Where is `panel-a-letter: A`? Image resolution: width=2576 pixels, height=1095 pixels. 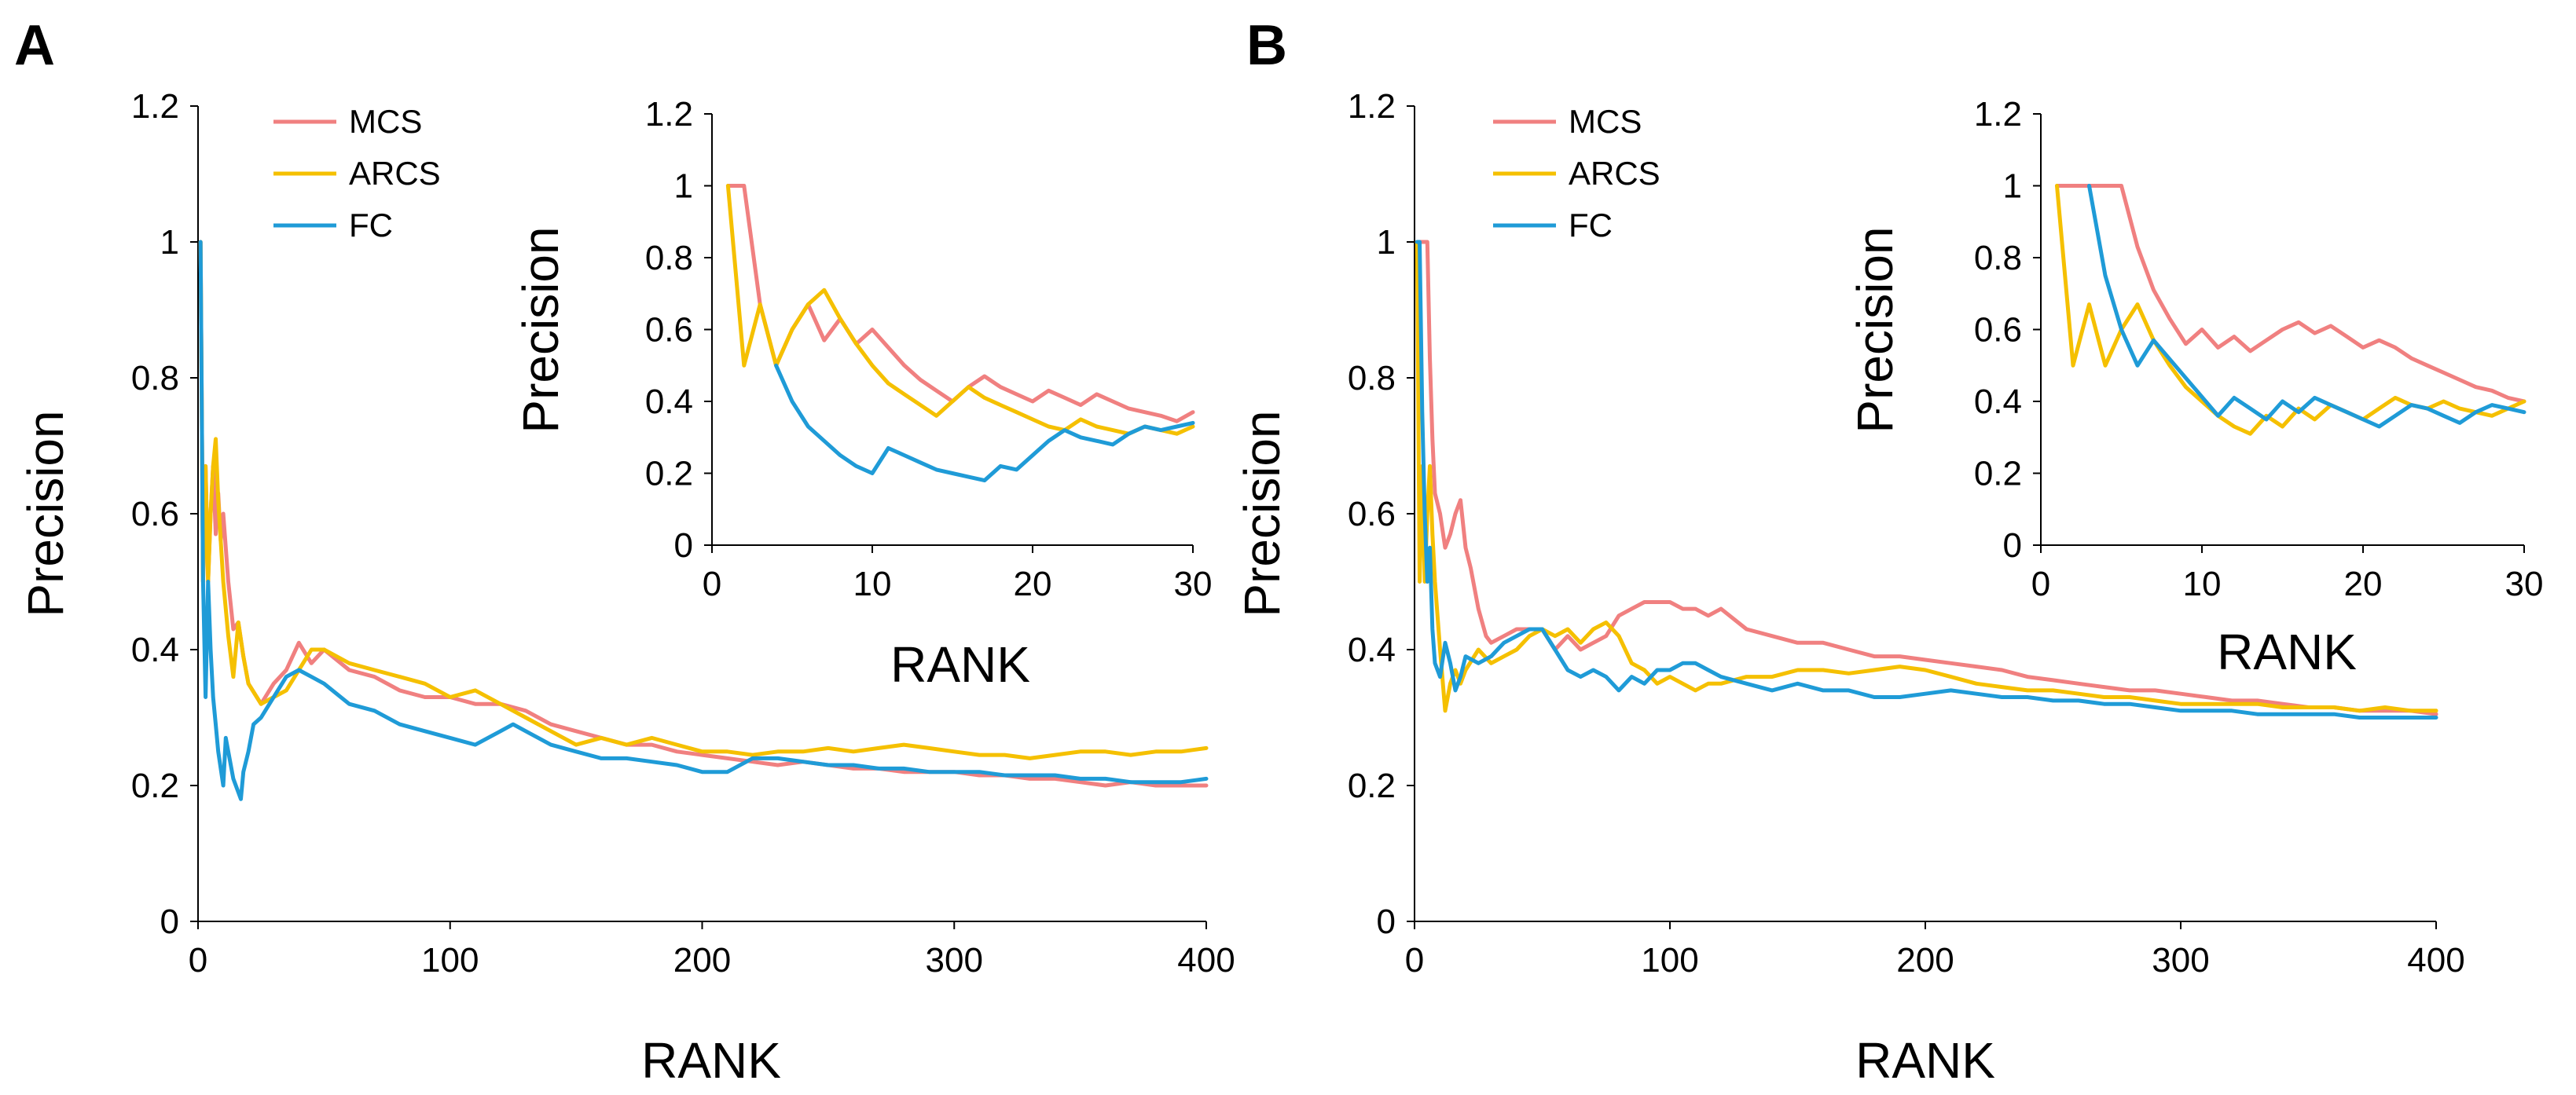 panel-a-letter: A is located at coordinates (34, 45).